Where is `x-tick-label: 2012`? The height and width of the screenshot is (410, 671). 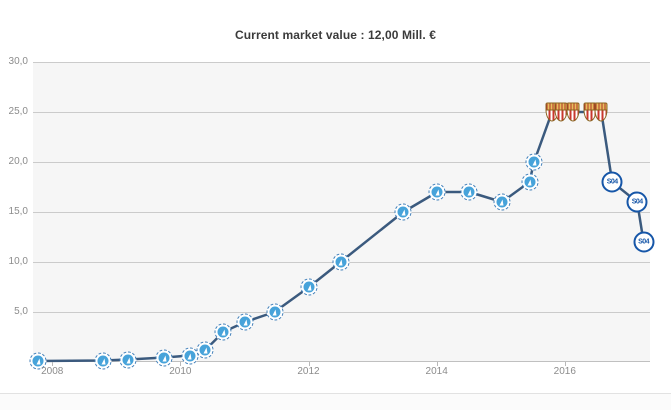 x-tick-label: 2012 is located at coordinates (308, 371).